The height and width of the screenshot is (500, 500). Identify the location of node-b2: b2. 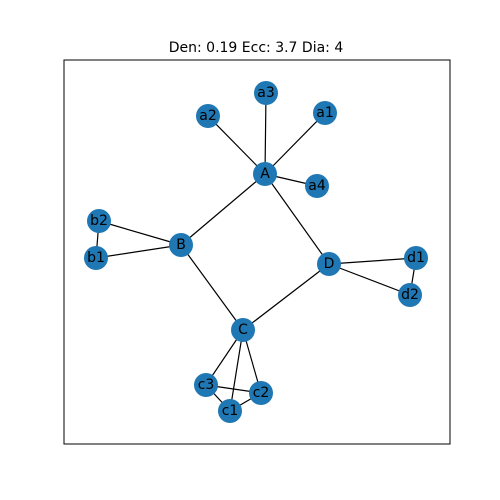
(99, 221).